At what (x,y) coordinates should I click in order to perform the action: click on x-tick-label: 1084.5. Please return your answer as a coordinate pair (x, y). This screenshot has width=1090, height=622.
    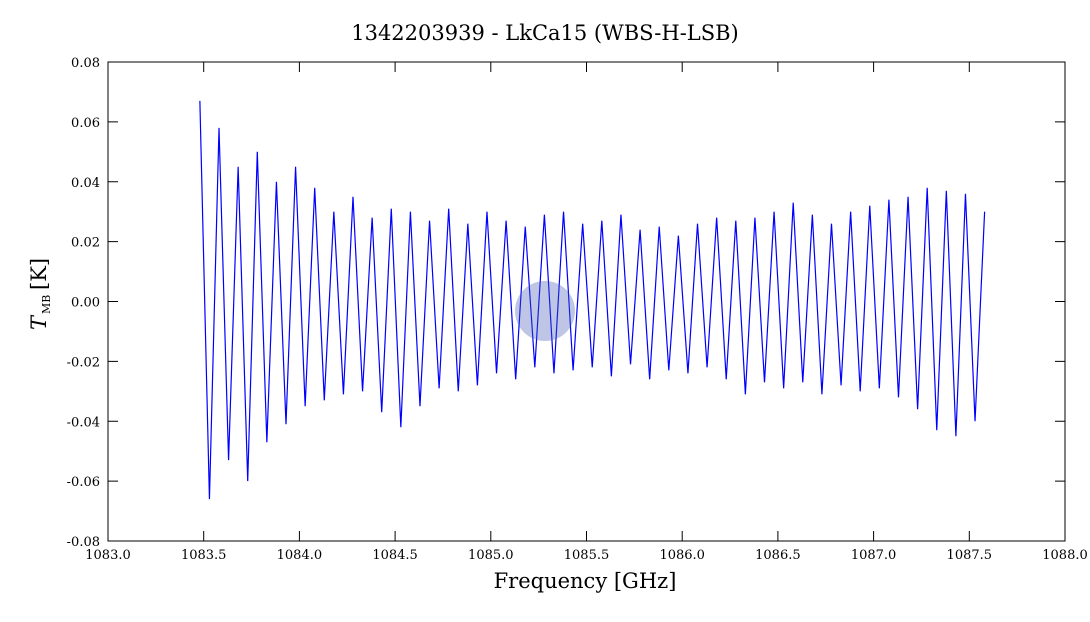
    Looking at the image, I should click on (395, 555).